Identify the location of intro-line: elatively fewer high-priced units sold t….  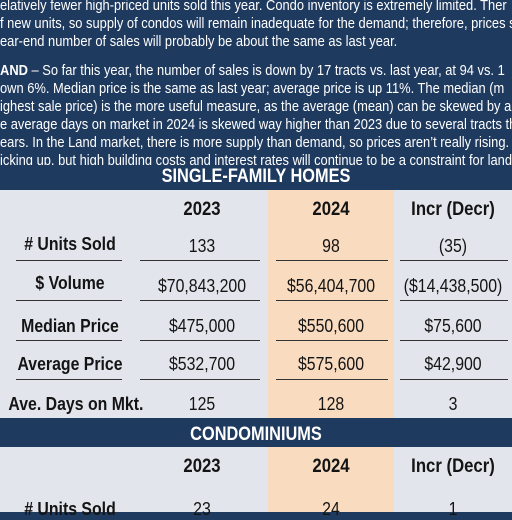
(253, 7).